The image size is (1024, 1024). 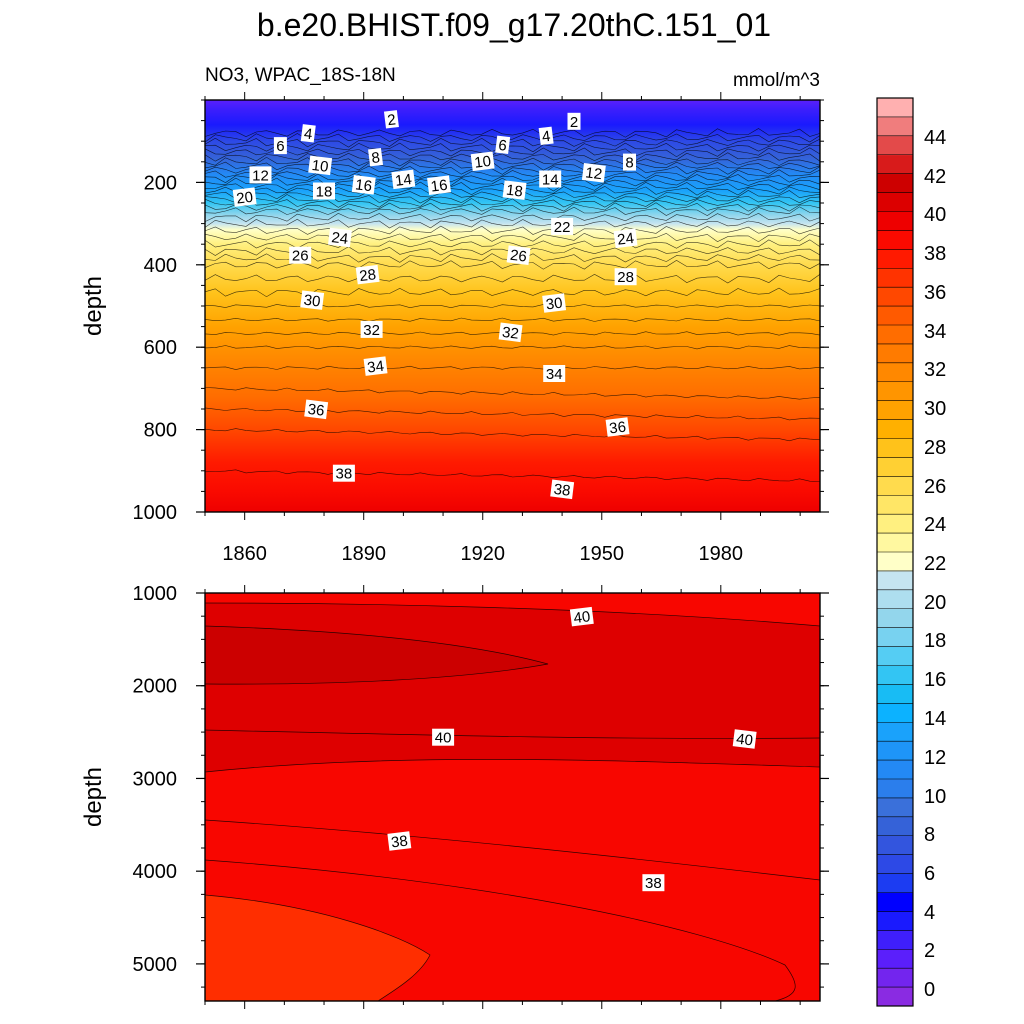 I want to click on upper-contour-label: 2, so click(x=574, y=121).